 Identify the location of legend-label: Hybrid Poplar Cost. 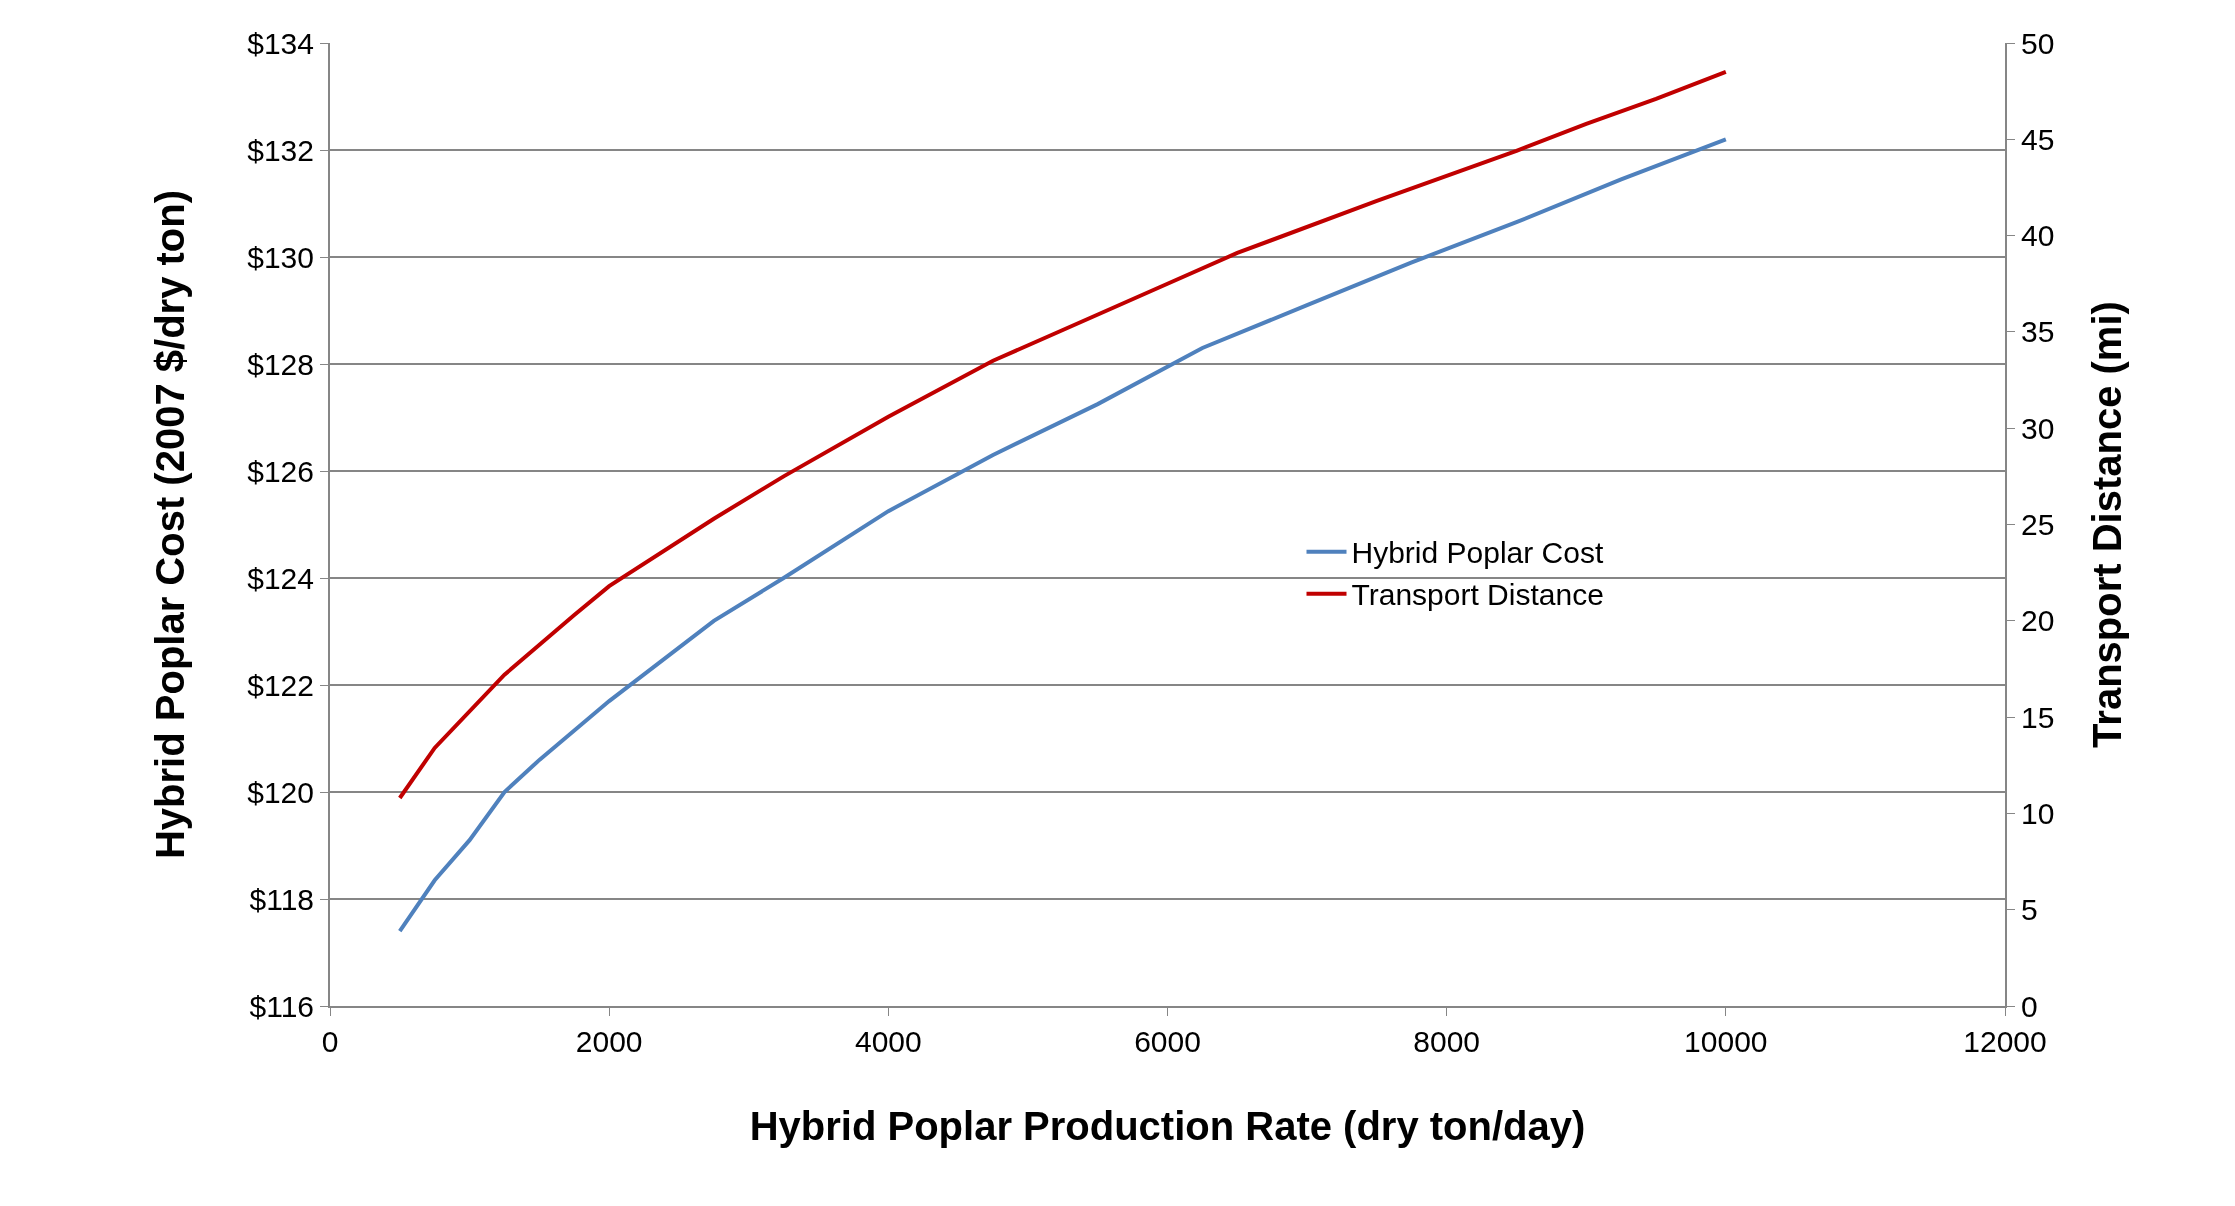
(1477, 553).